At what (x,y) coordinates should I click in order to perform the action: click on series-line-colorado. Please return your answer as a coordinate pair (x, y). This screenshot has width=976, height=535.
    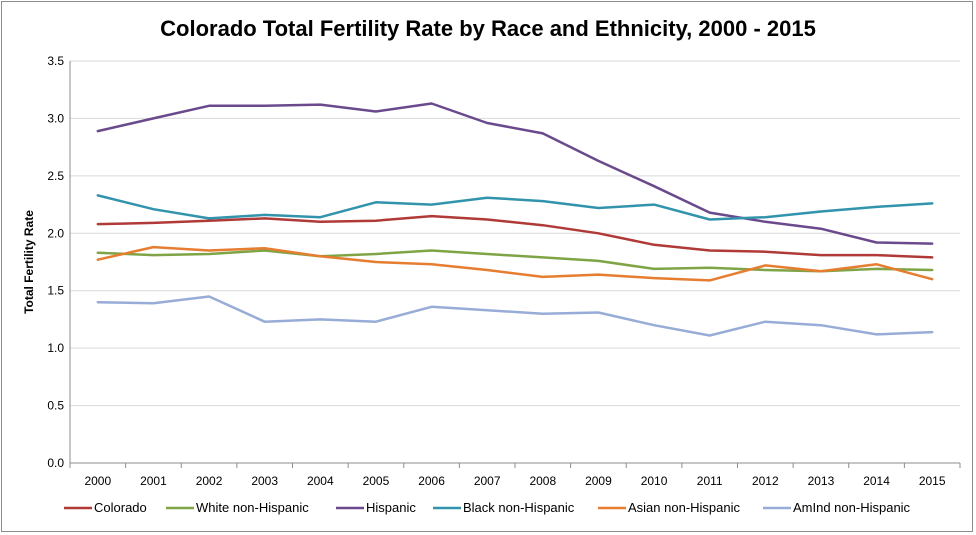
    Looking at the image, I should click on (515, 236).